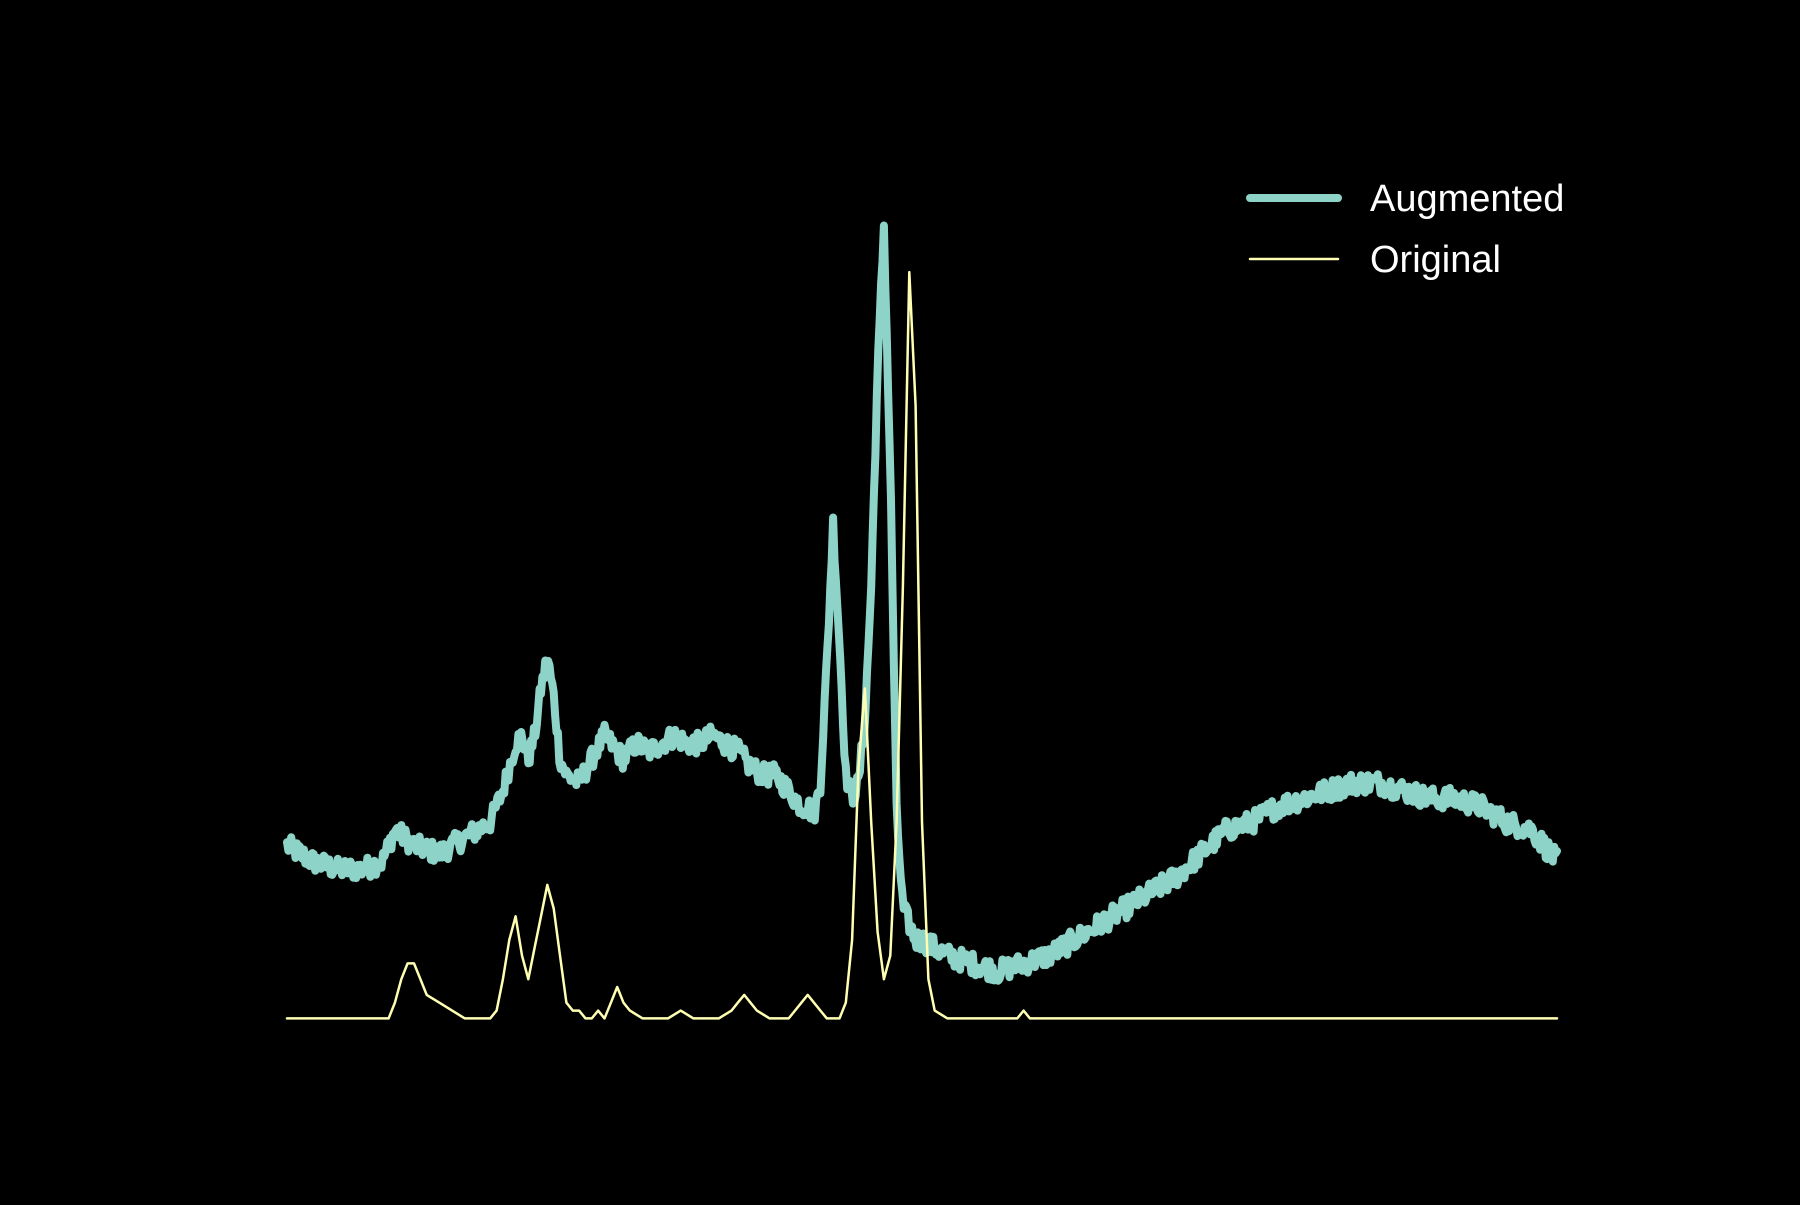 The image size is (1800, 1205). I want to click on legend-label-augmented: Augmented, so click(1467, 199).